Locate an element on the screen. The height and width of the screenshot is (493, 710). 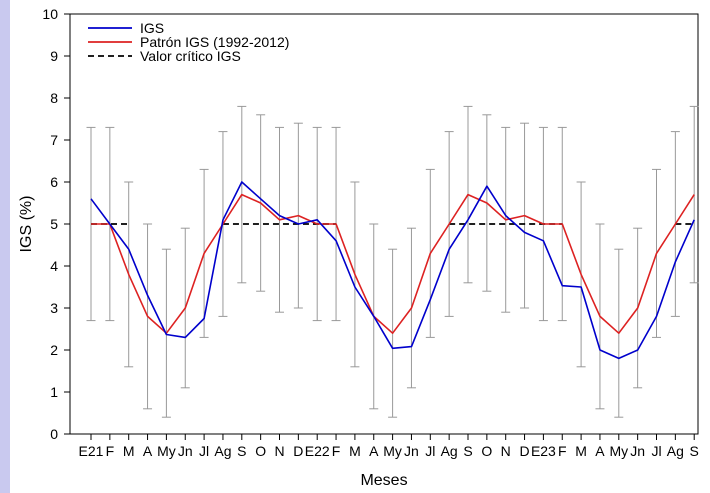
y-tick-label: 4 is located at coordinates (54, 266).